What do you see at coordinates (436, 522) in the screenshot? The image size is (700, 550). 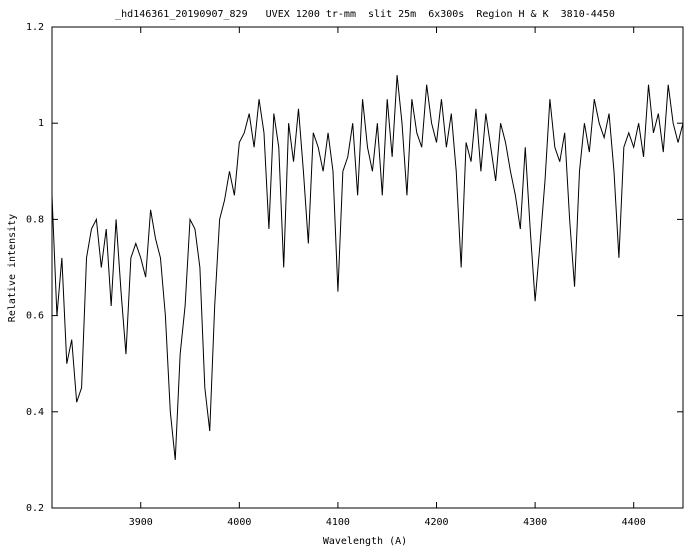 I see `x-tick-label: 4200` at bounding box center [436, 522].